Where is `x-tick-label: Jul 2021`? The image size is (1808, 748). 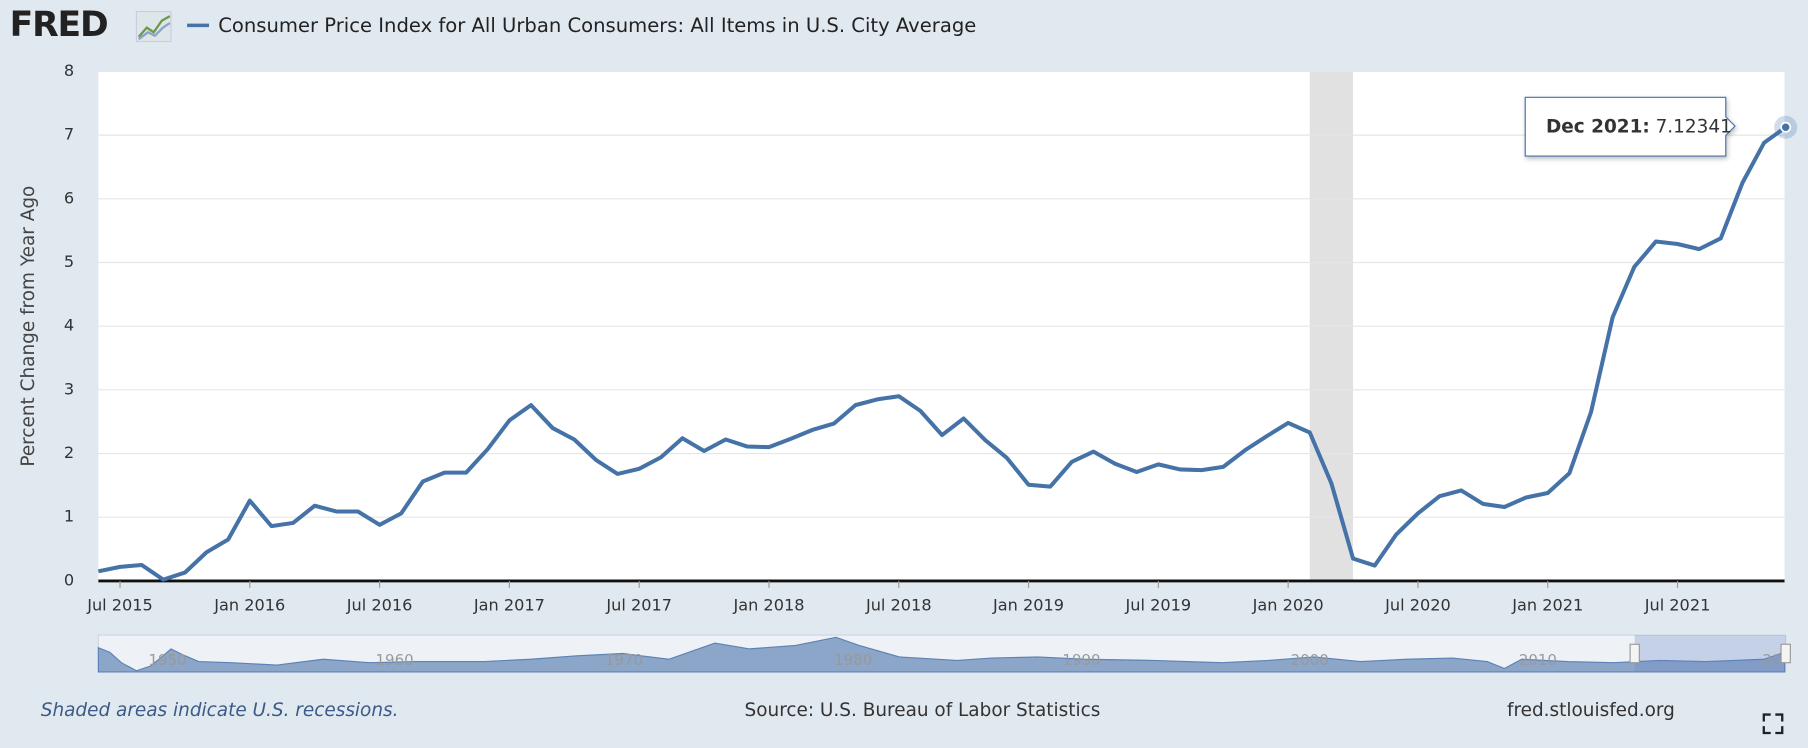 x-tick-label: Jul 2021 is located at coordinates (1677, 605).